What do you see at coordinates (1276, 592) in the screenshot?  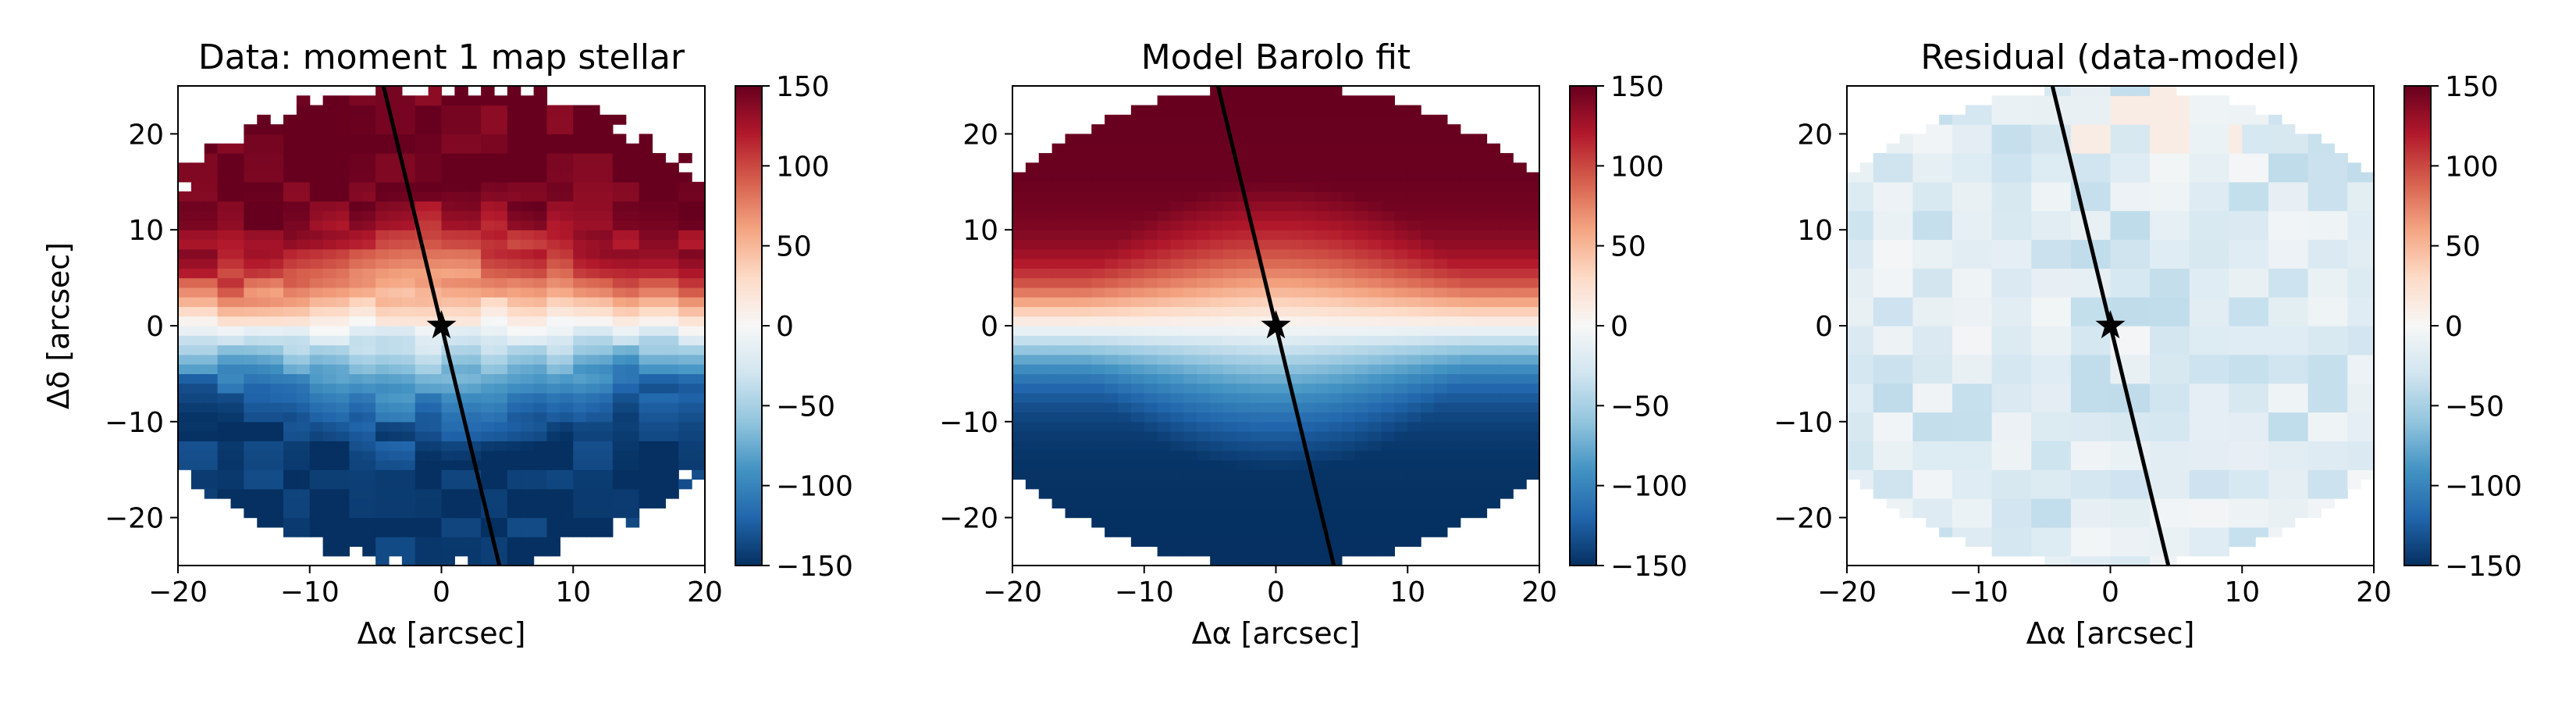 I see `x-tick-label: 0` at bounding box center [1276, 592].